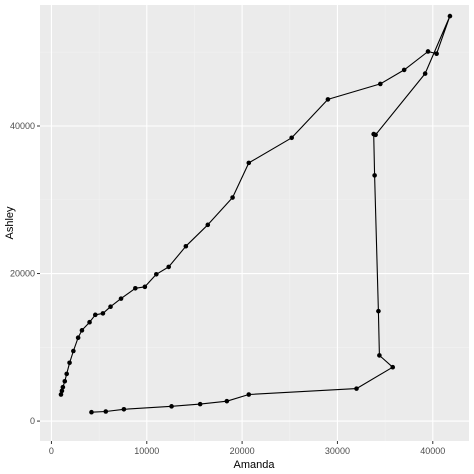 This screenshot has width=474, height=474. I want to click on y-axis-title: Ashley, so click(10, 223).